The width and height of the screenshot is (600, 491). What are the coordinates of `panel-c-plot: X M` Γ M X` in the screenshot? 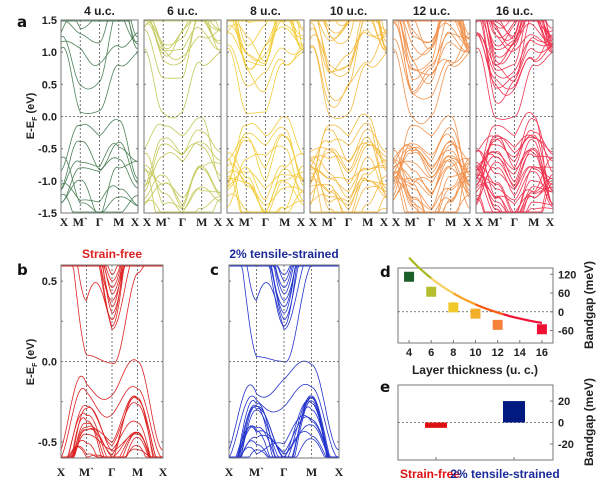 It's located at (284, 371).